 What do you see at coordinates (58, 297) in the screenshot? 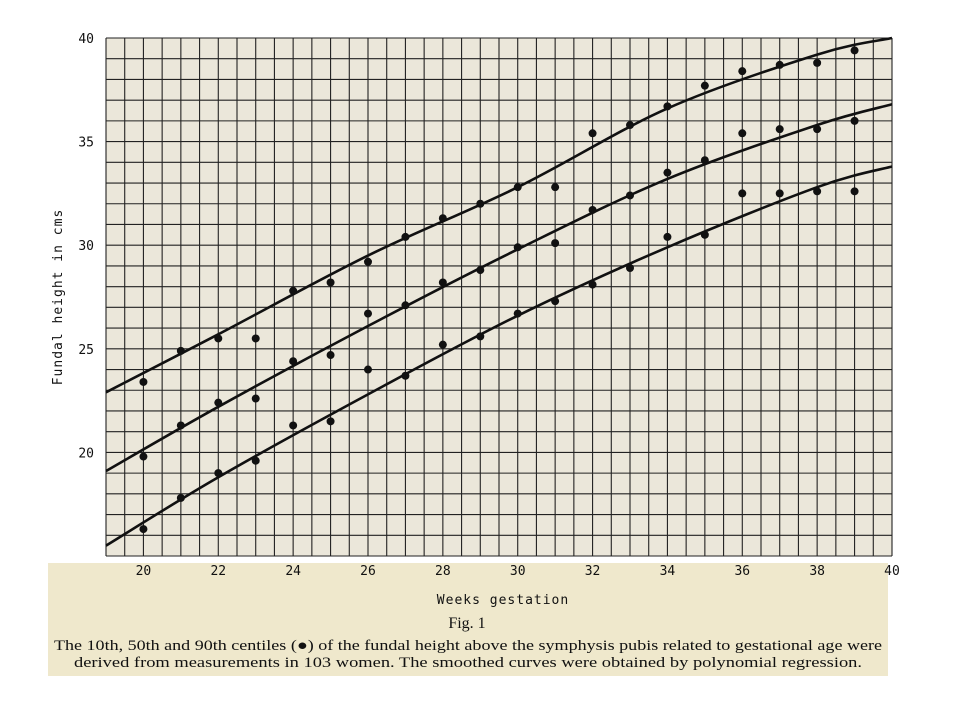
I see `y-axis-title: Fundal height in cms` at bounding box center [58, 297].